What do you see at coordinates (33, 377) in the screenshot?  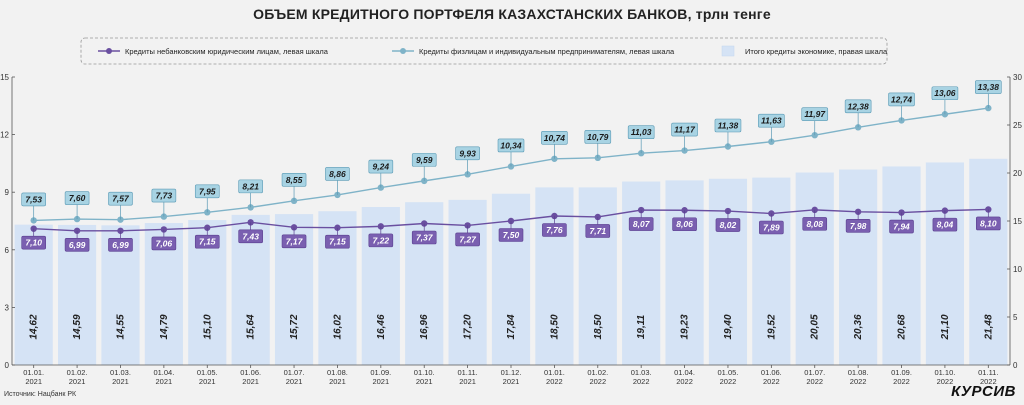 I see `x-tick-label: 01.01. 2021` at bounding box center [33, 377].